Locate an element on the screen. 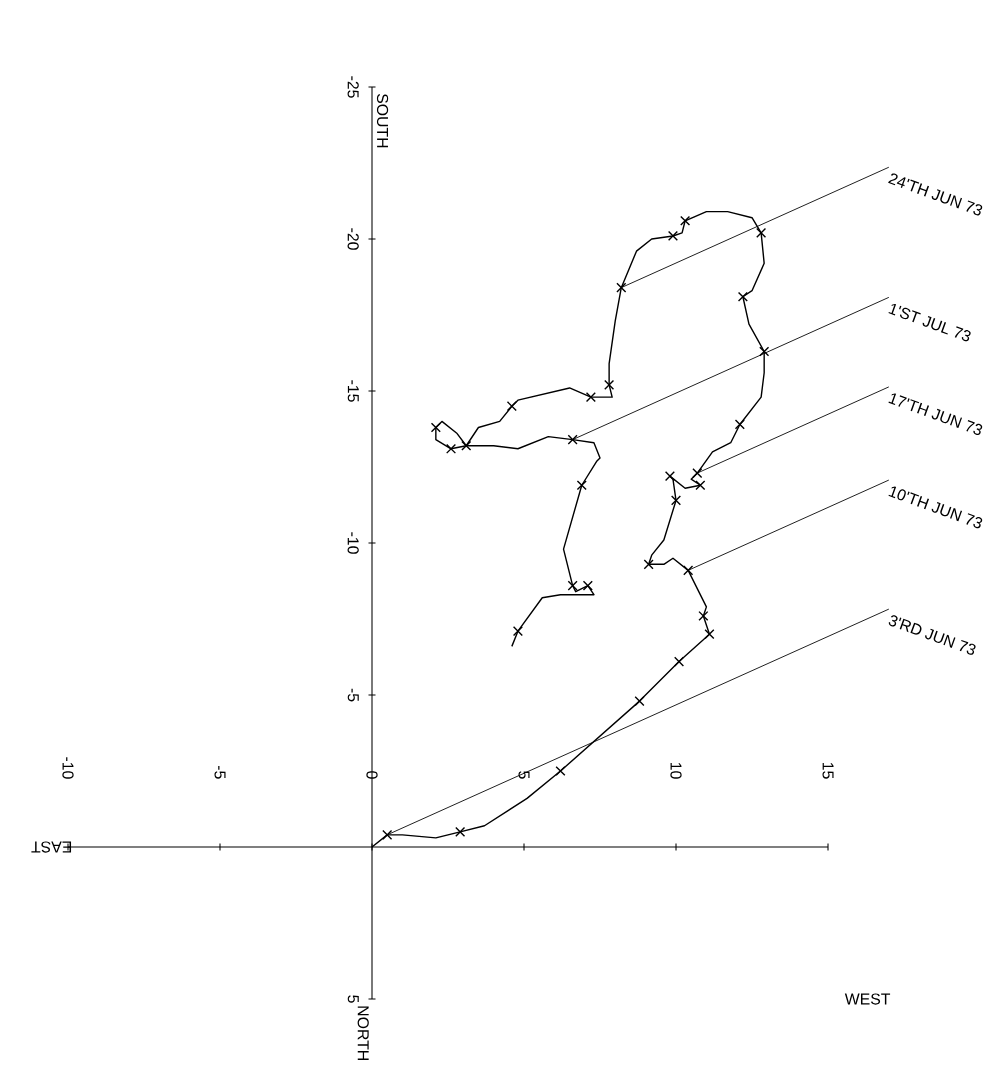 This screenshot has height=1080, width=1003. x-tick-label: -5 is located at coordinates (220, 772).